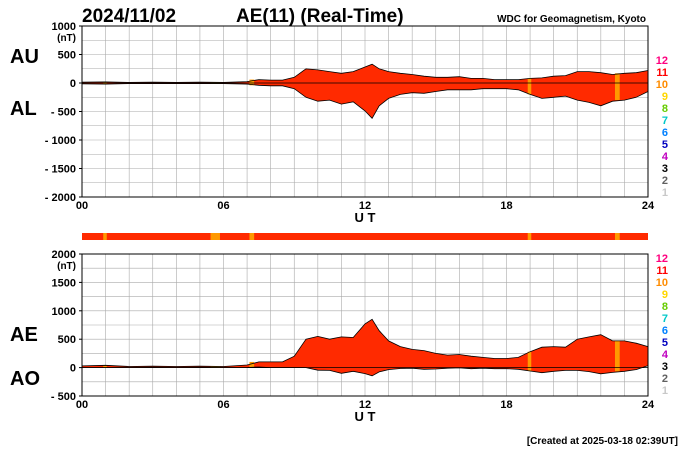 Image resolution: width=700 pixels, height=450 pixels. What do you see at coordinates (365, 101) in the screenshot?
I see `series-line-al` at bounding box center [365, 101].